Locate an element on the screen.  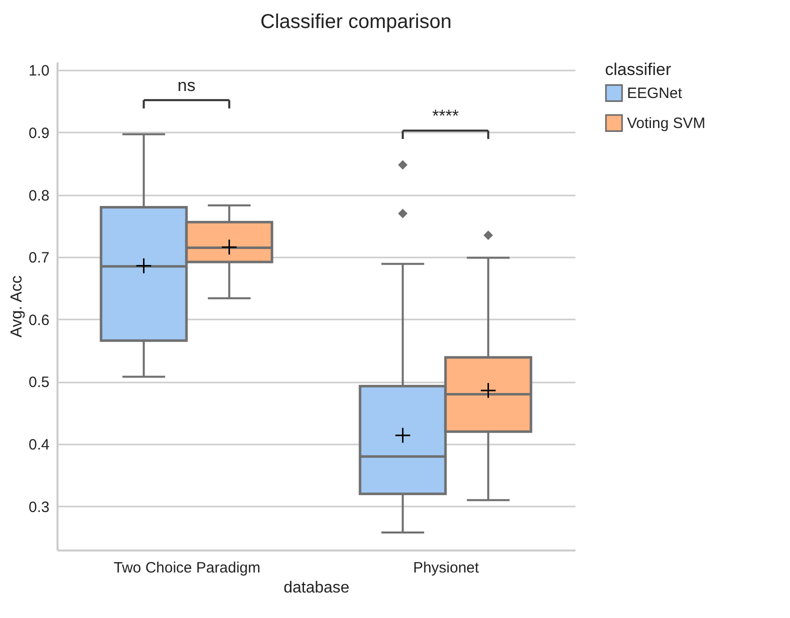
x-tick-label: Two Choice Paradigm is located at coordinates (187, 568).